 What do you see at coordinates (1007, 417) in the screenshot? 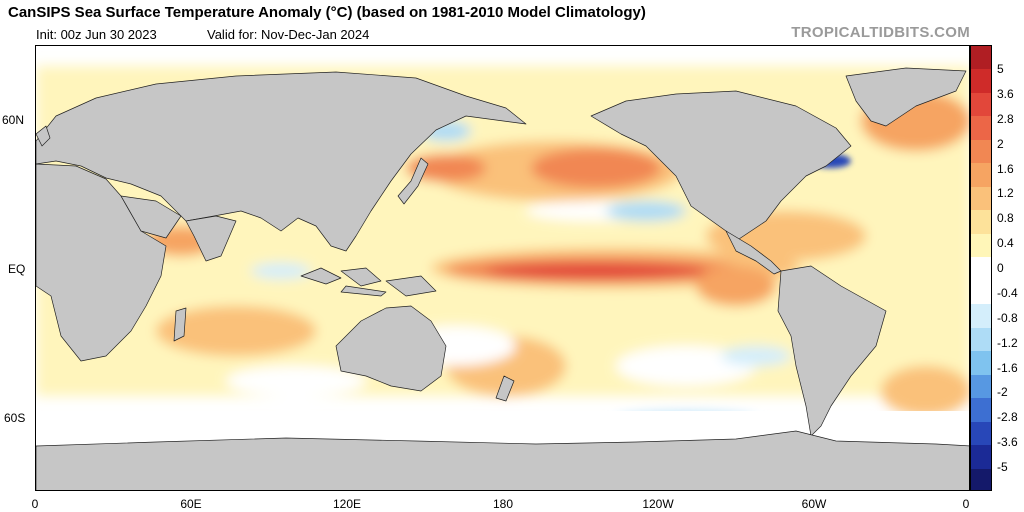
I see `colorbar-label: -2.8` at bounding box center [1007, 417].